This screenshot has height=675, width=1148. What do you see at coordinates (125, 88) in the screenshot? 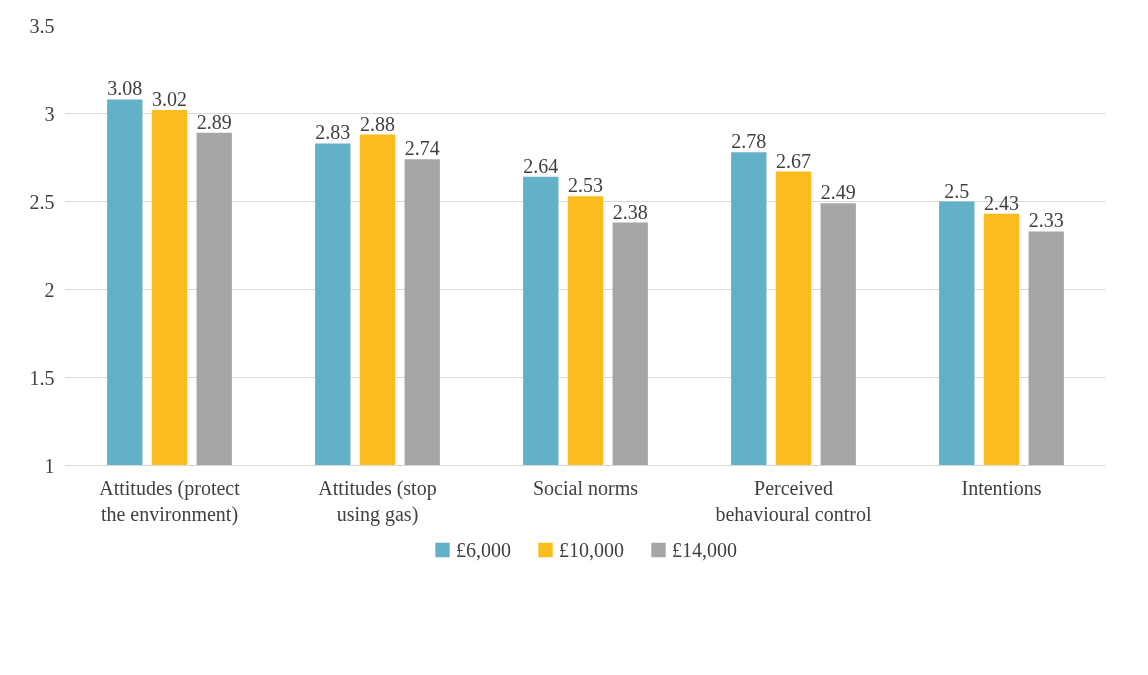
I see `data-label: 3.08` at bounding box center [125, 88].